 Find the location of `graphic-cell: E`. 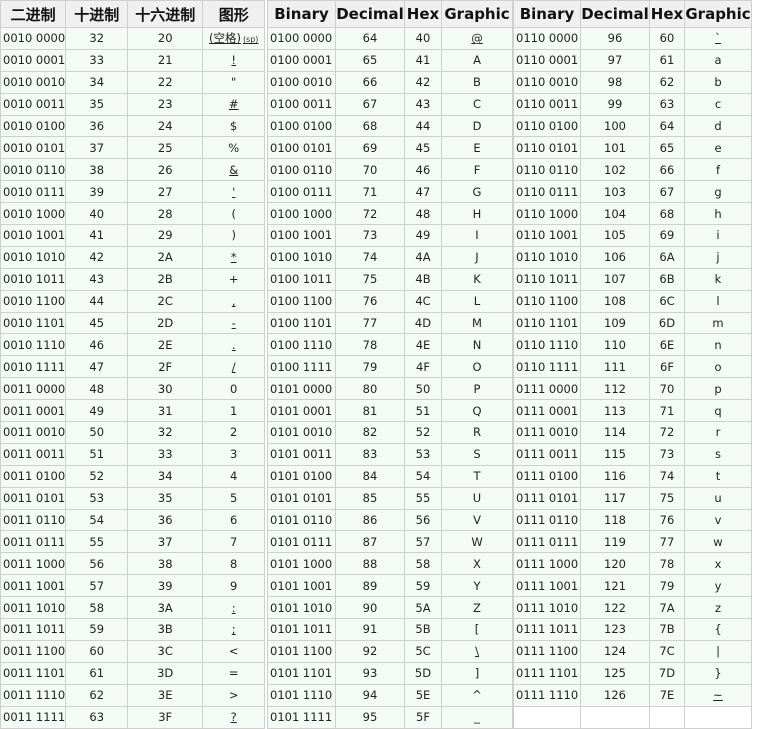

graphic-cell: E is located at coordinates (477, 148).